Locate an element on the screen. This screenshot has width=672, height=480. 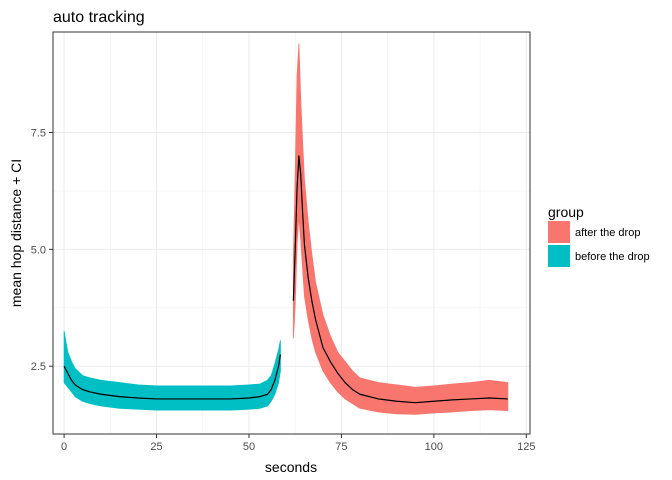
x-tick-label: 50 is located at coordinates (249, 447).